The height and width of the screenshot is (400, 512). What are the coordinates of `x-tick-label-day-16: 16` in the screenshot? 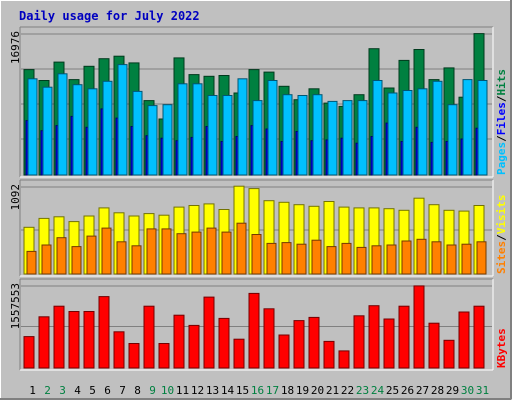 It's located at (257, 390).